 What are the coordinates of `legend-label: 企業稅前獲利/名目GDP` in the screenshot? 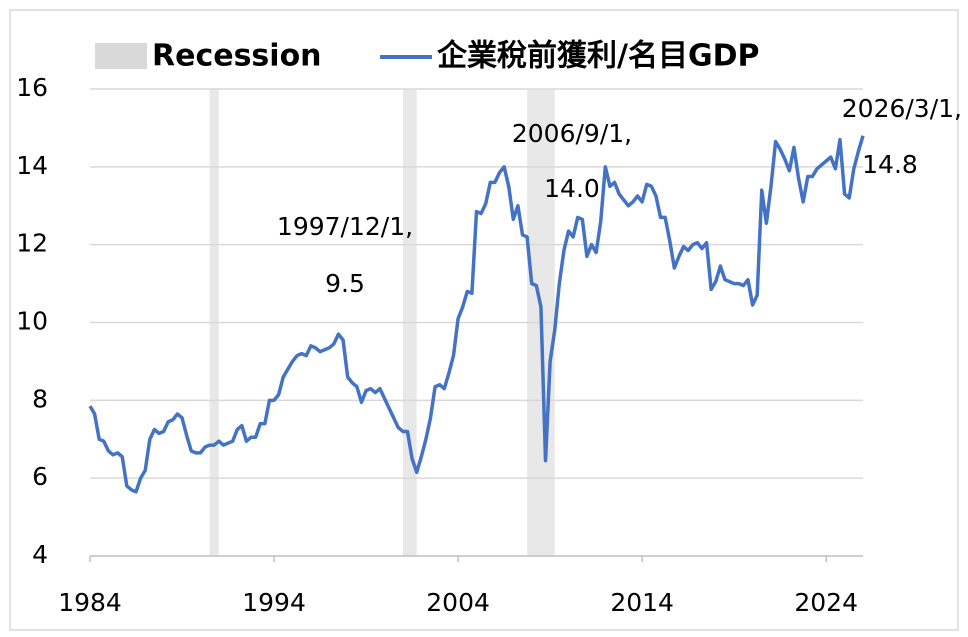 It's located at (598, 56).